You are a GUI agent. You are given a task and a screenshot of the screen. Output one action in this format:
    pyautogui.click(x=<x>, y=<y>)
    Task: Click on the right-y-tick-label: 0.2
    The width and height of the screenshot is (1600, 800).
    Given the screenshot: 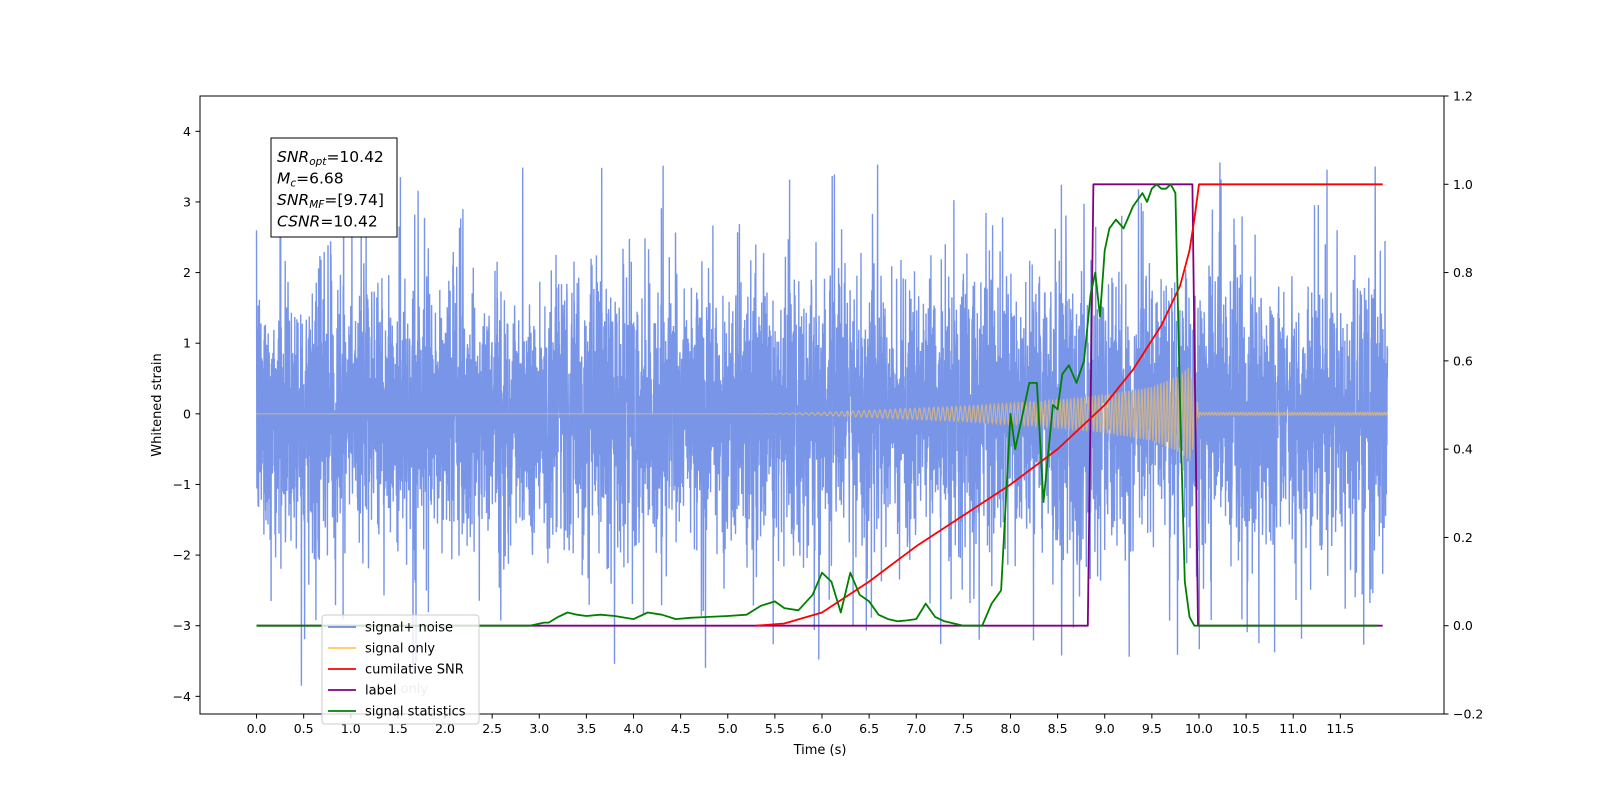 What is the action you would take?
    pyautogui.click(x=1463, y=537)
    